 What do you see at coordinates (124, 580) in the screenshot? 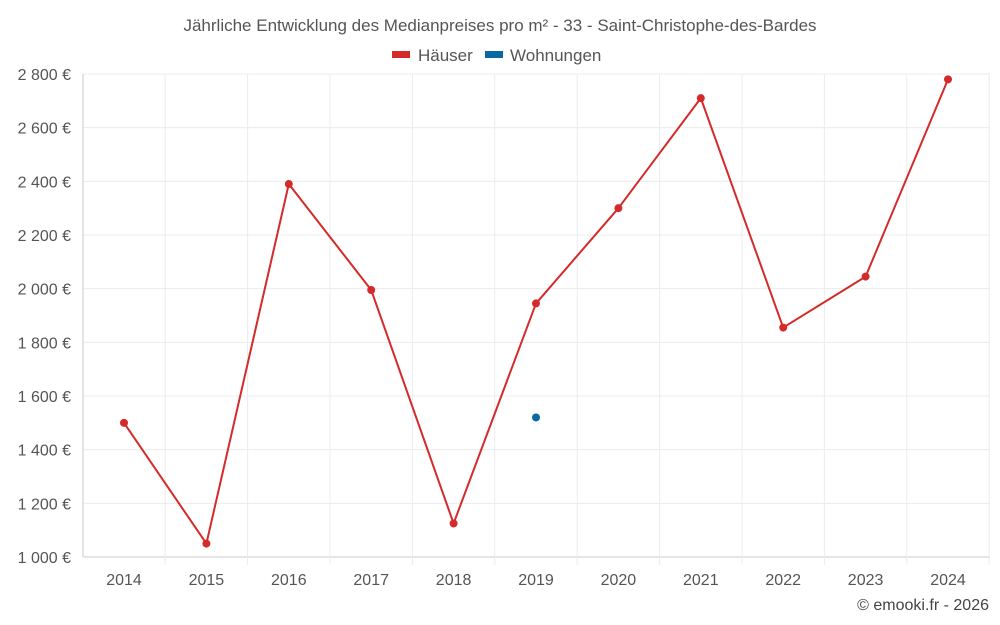
I see `x-tick-label: 2014` at bounding box center [124, 580].